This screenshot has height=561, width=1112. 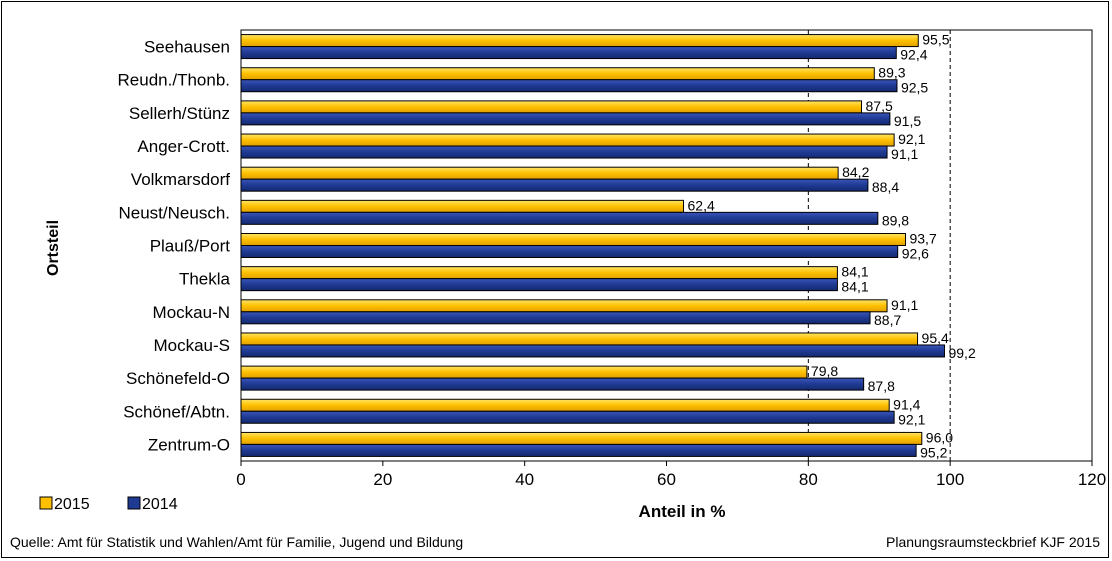 What do you see at coordinates (524, 479) in the screenshot?
I see `x-tick-label: 40` at bounding box center [524, 479].